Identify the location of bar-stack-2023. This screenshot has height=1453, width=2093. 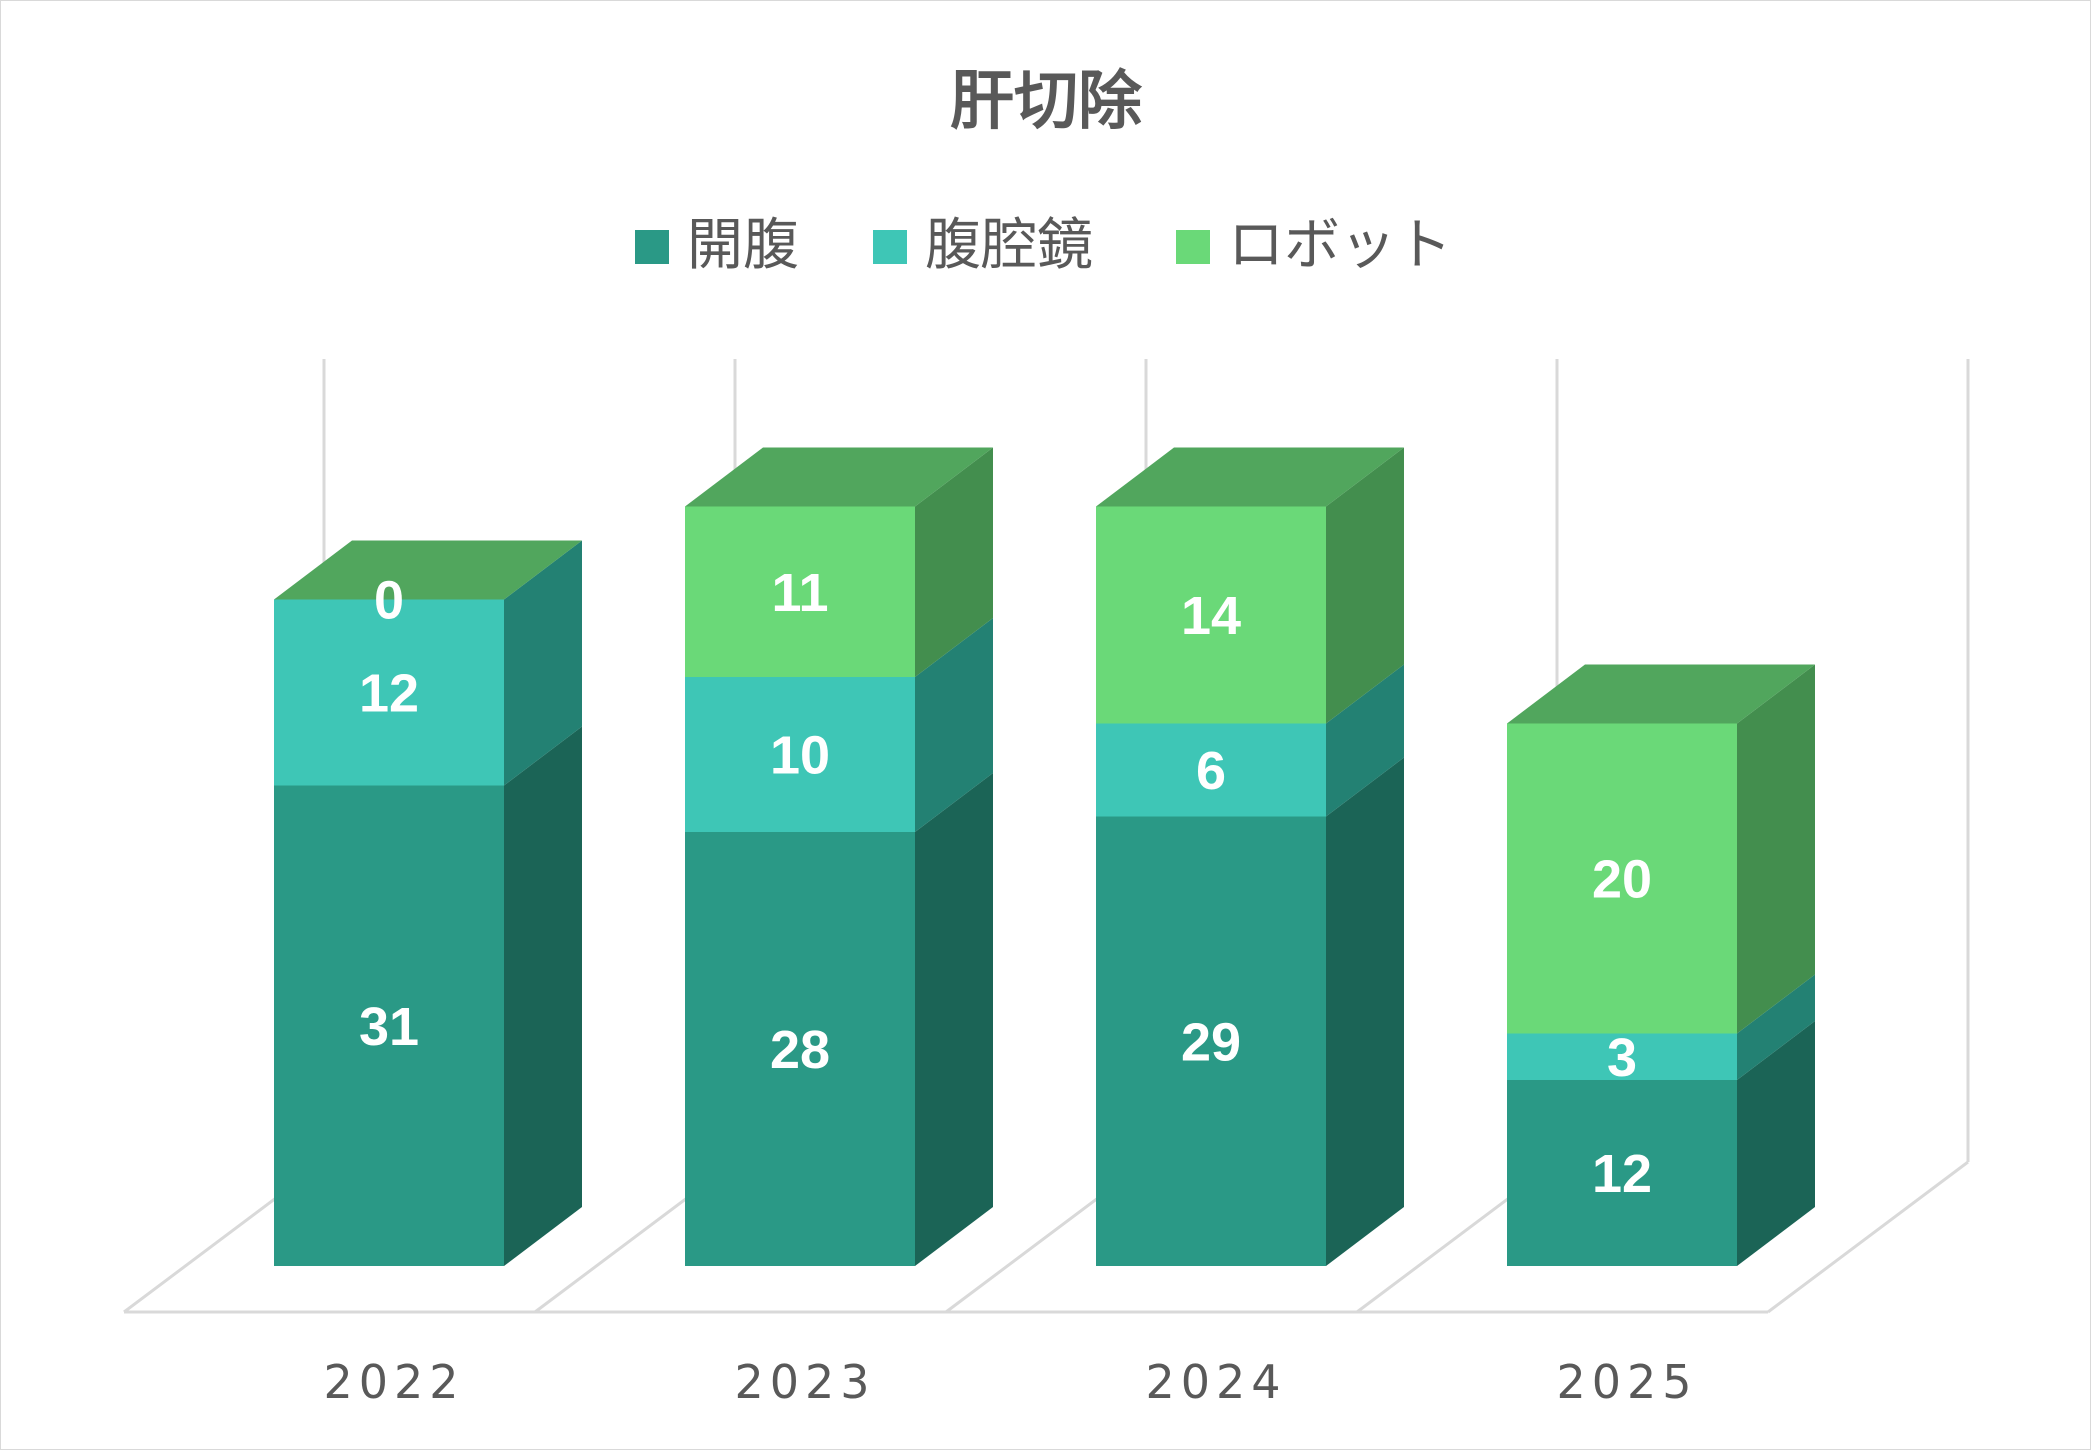
(839, 856).